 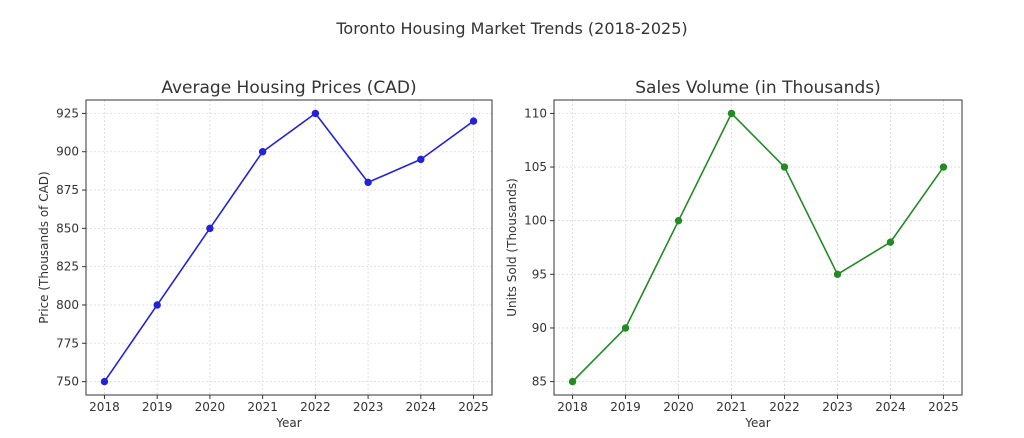 What do you see at coordinates (67, 343) in the screenshot?
I see `price-ytick-label: 775` at bounding box center [67, 343].